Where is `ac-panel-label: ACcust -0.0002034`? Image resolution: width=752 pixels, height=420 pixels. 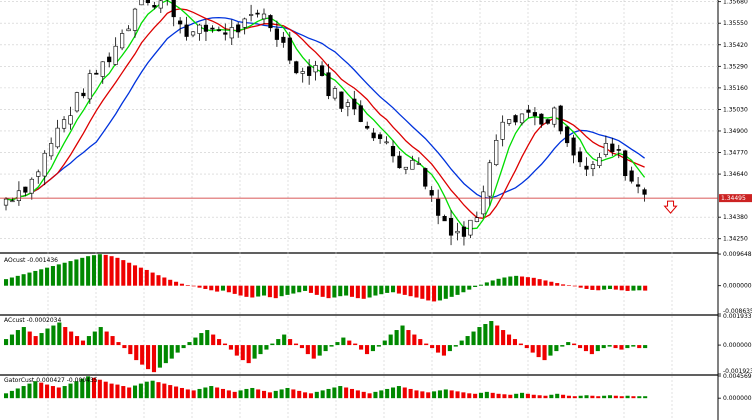 ac-panel-label: ACcust -0.0002034 is located at coordinates (32, 320).